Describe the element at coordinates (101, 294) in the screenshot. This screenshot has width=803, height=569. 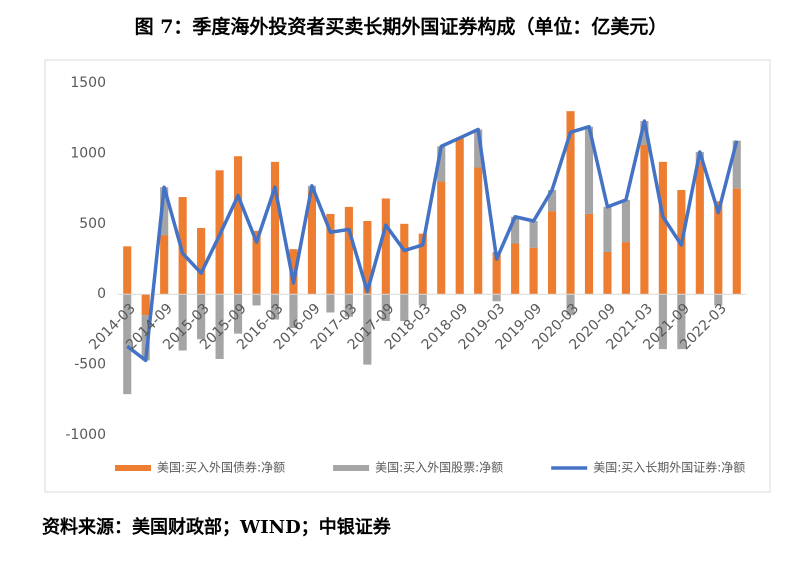
I see `y-tick-label: 0` at that location.